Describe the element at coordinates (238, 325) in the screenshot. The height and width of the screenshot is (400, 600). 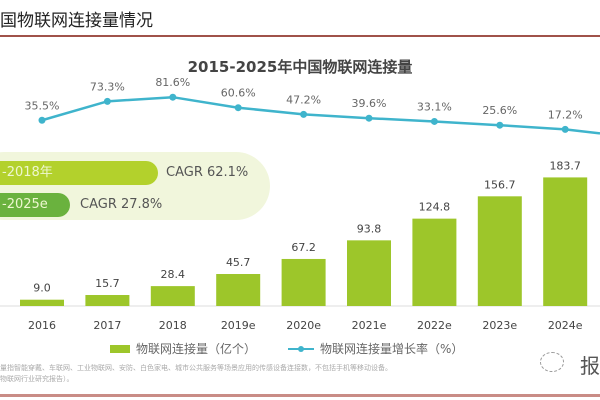
I see `x-tick-2019e: 2019e` at that location.